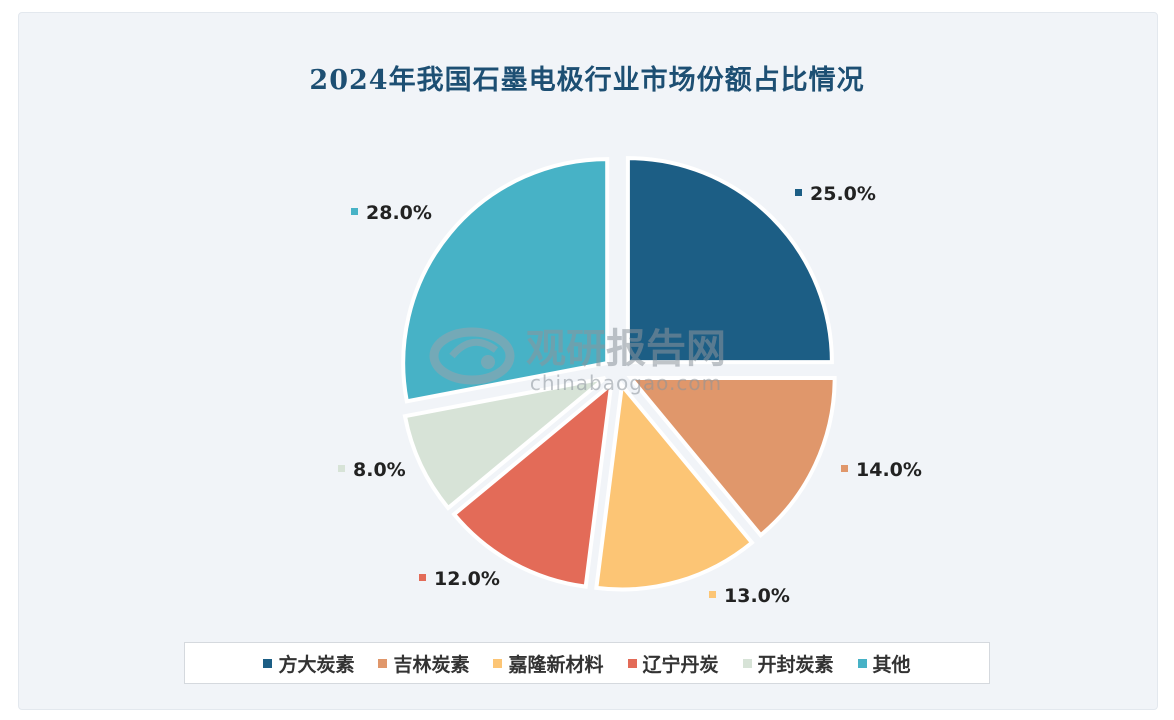 The height and width of the screenshot is (720, 1174). What do you see at coordinates (891, 664) in the screenshot?
I see `legend-label: 其他` at bounding box center [891, 664].